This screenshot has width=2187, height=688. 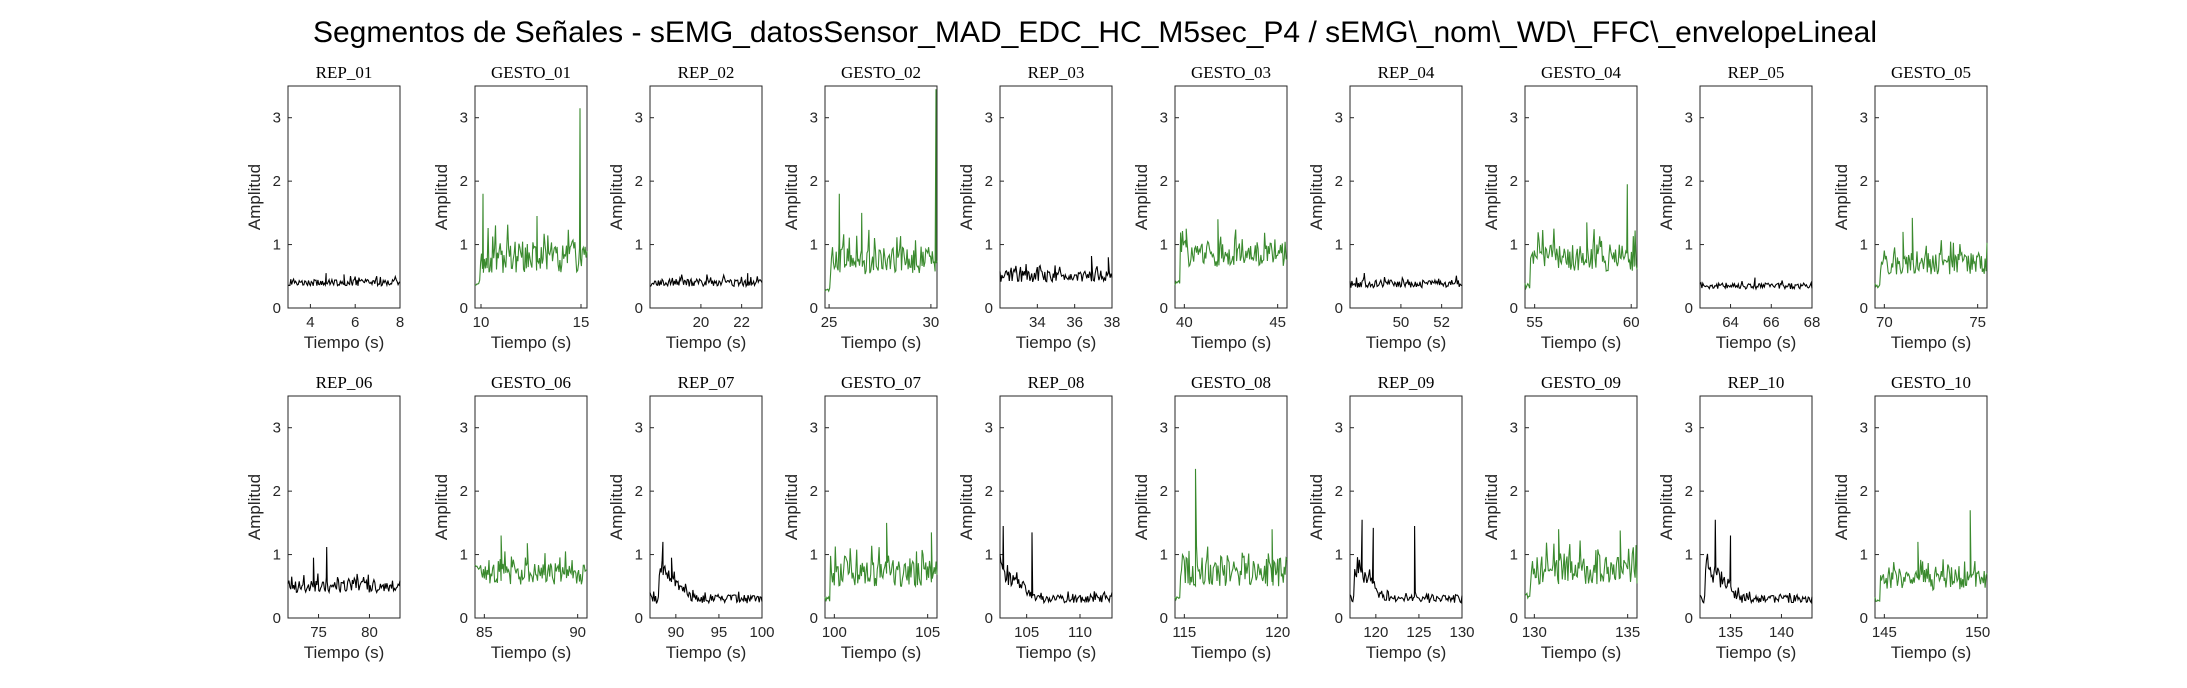 I want to click on x-tick-label: 6, so click(x=355, y=322).